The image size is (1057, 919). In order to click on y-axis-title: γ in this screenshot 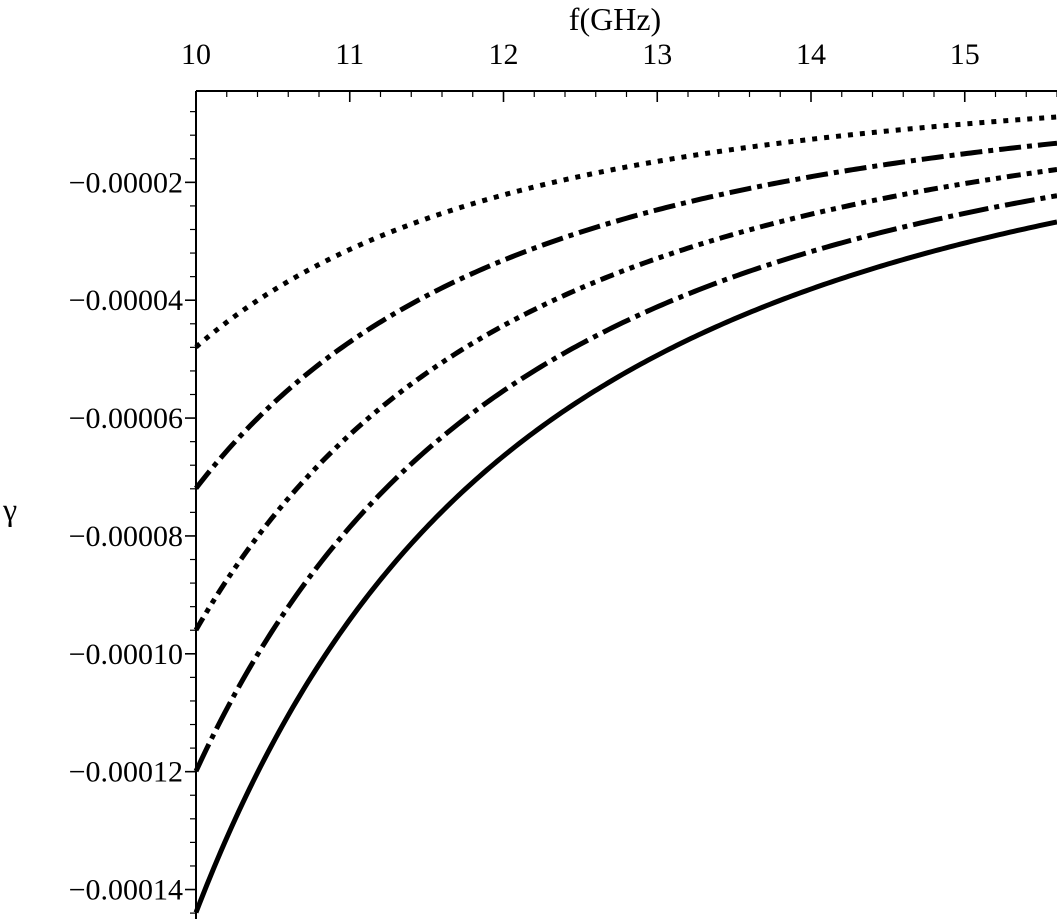, I will do `click(9, 509)`.